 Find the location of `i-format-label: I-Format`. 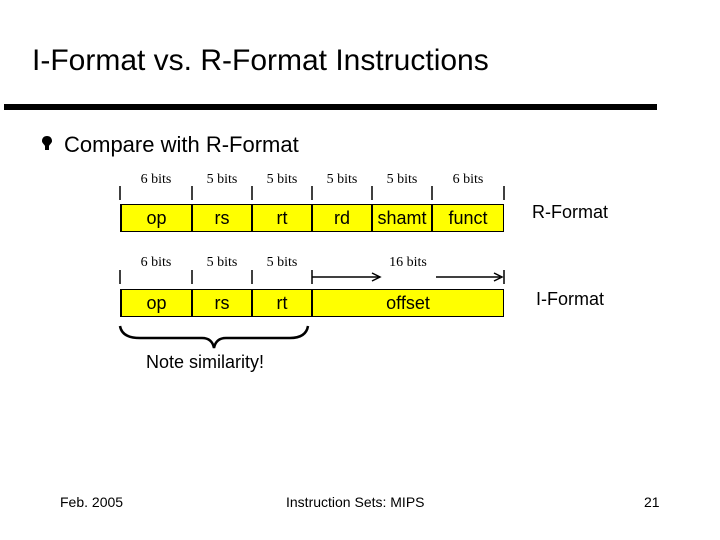

i-format-label: I-Format is located at coordinates (570, 299).